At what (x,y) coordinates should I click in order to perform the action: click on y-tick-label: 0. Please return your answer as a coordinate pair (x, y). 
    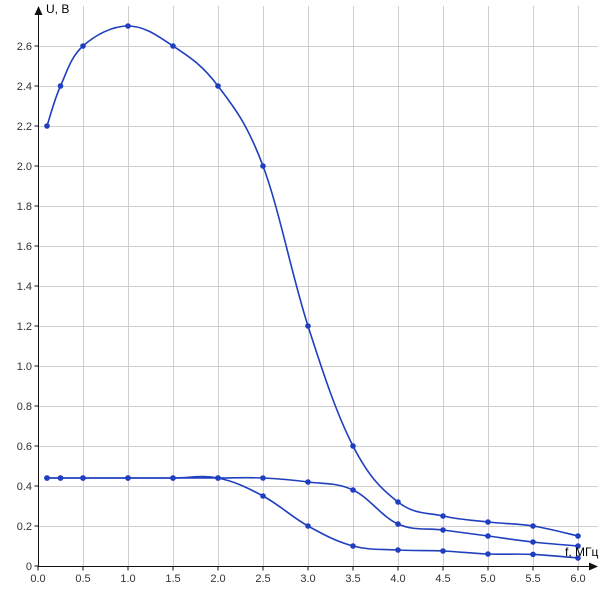
    Looking at the image, I should click on (29, 567).